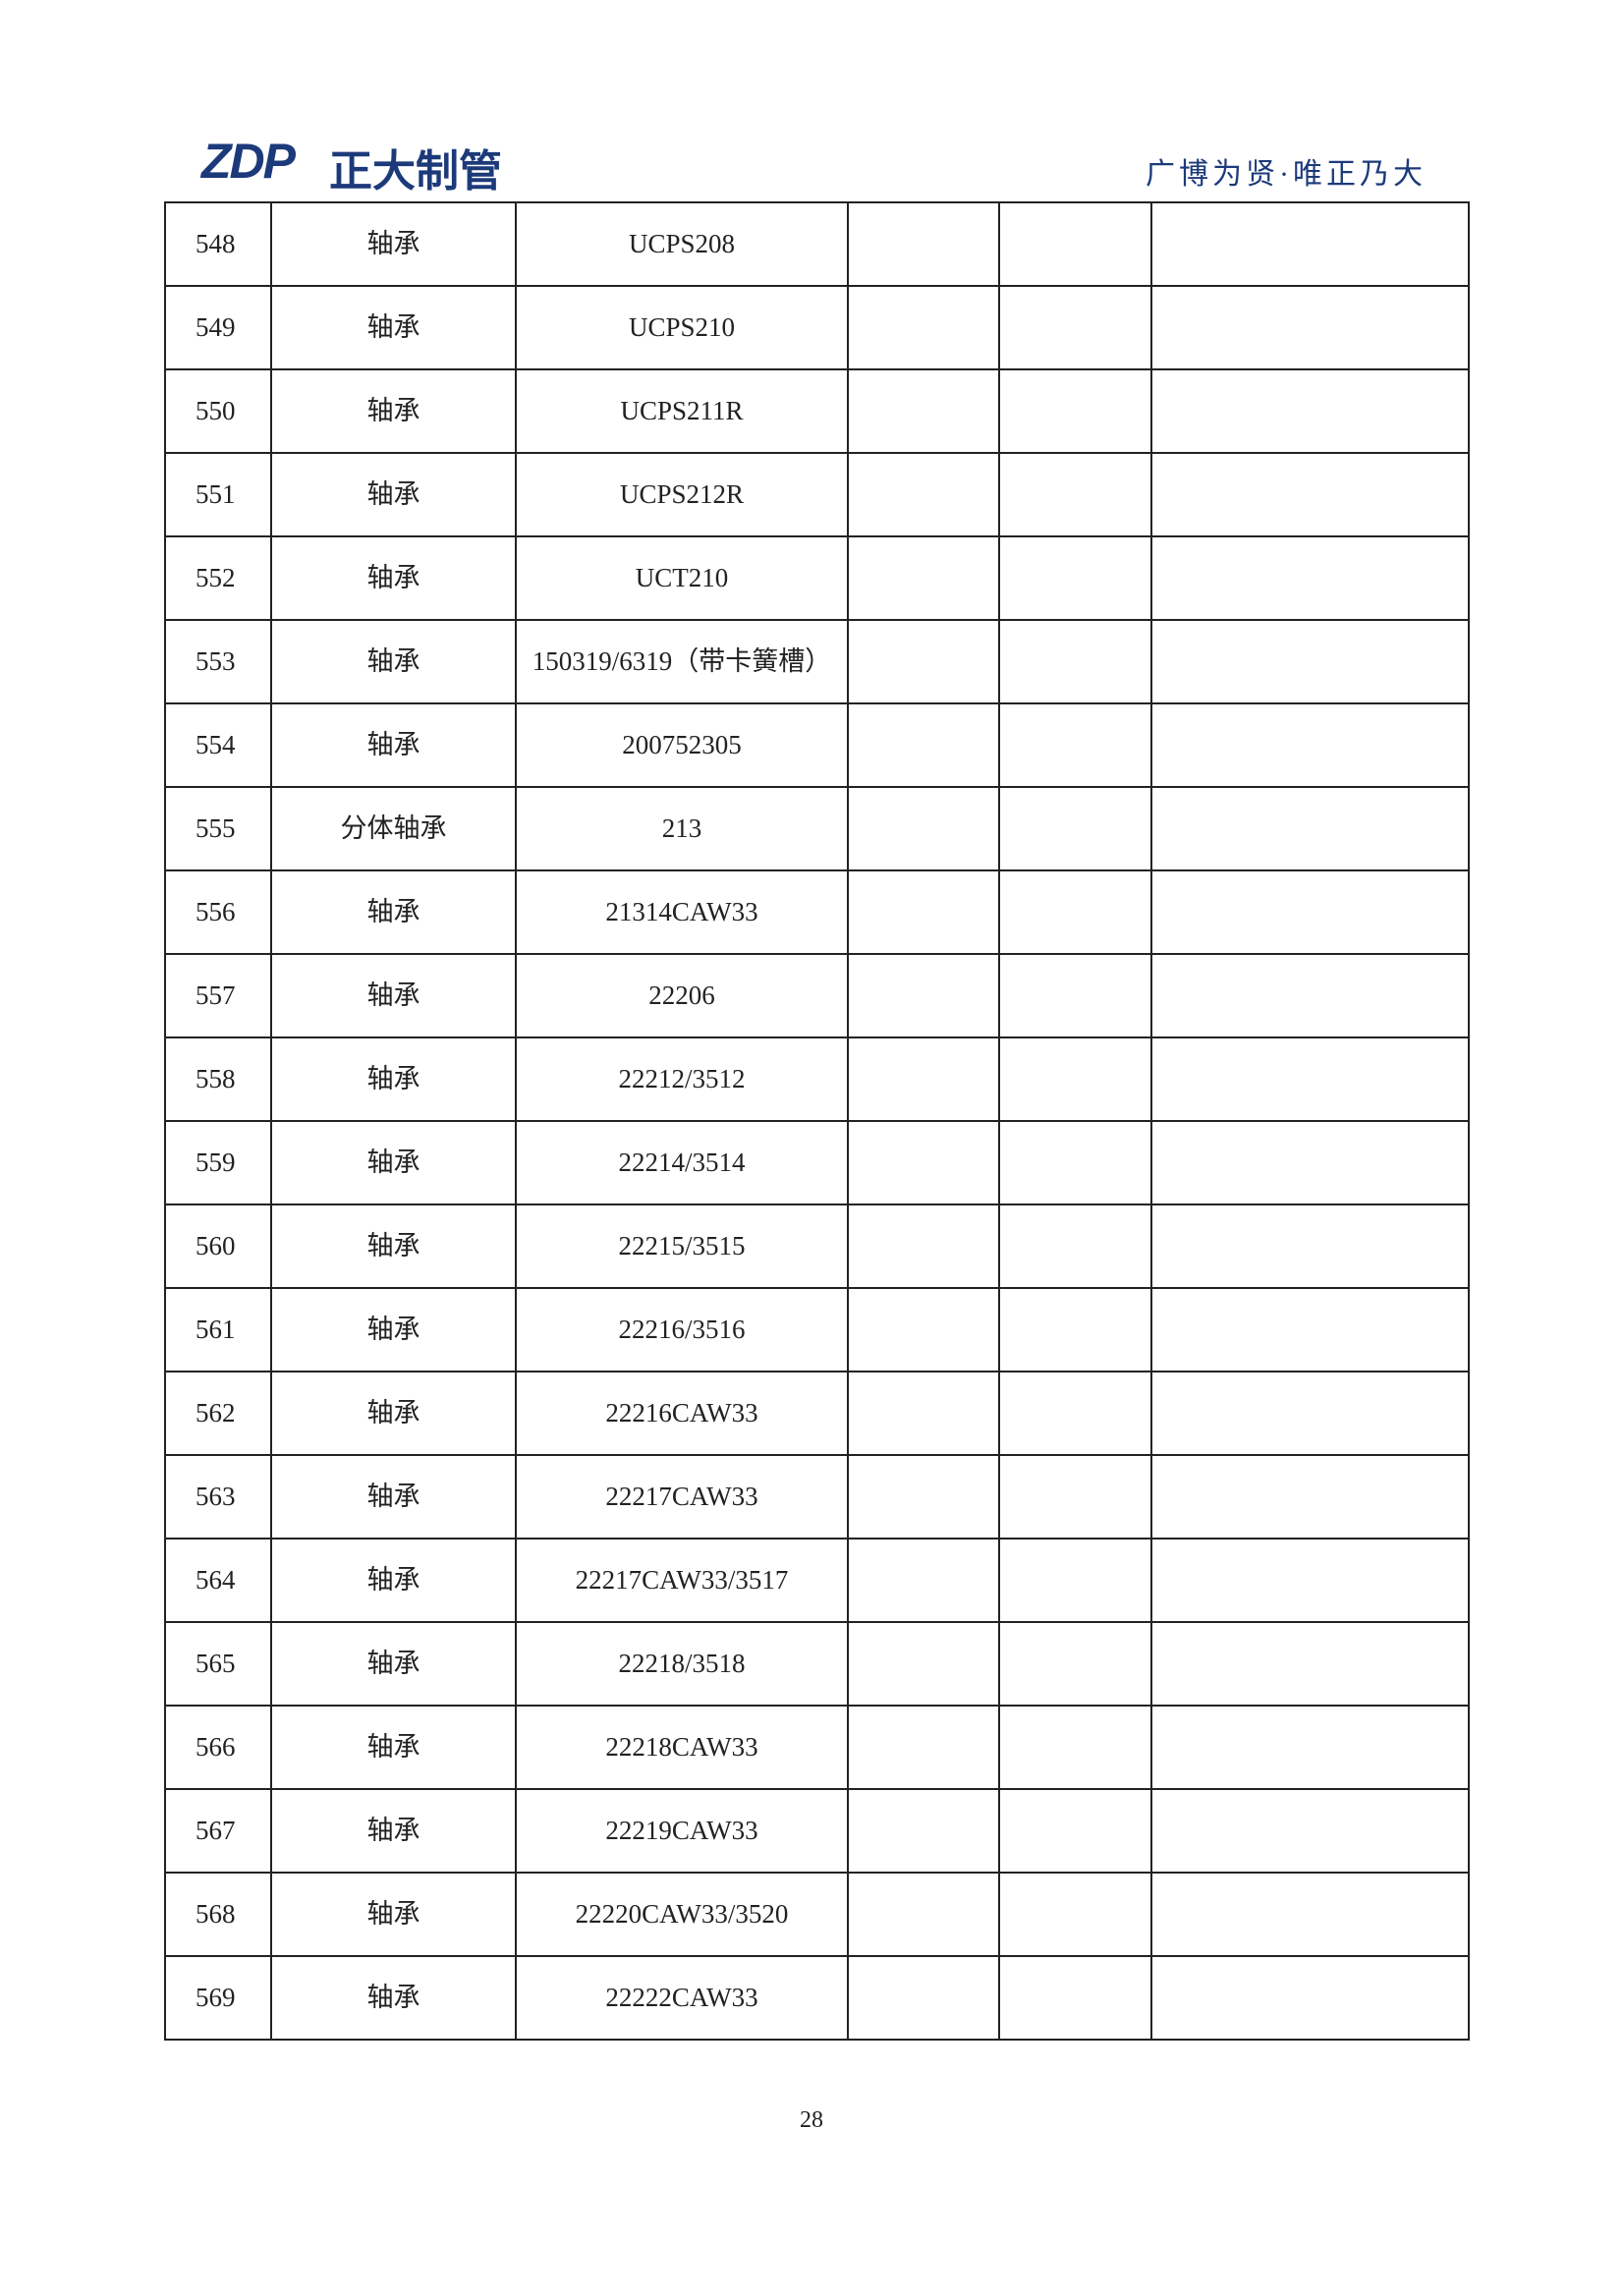 This screenshot has height=2296, width=1623. I want to click on item-number: 555, so click(218, 828).